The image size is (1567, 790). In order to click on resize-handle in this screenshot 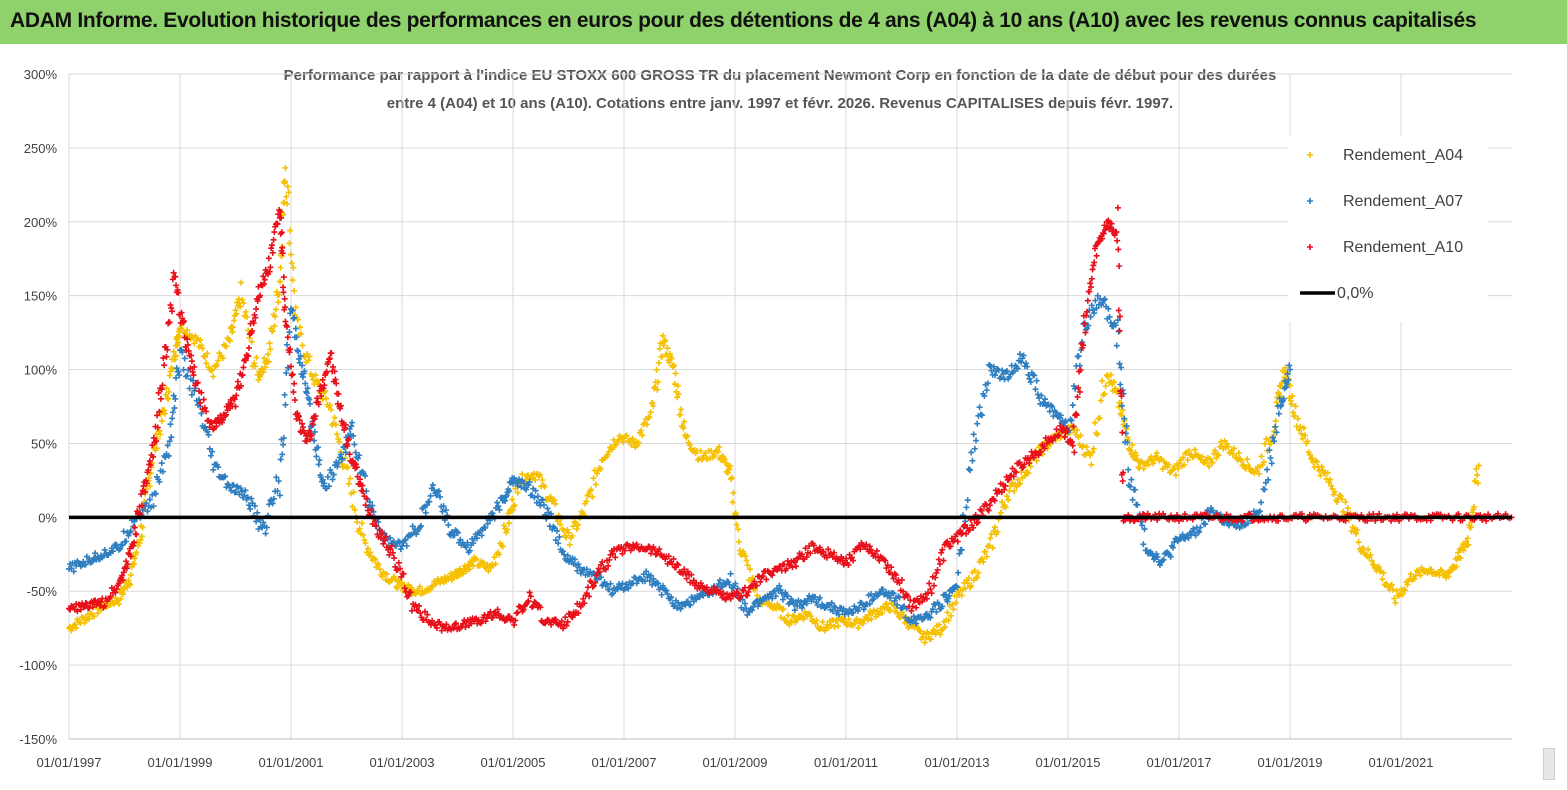, I will do `click(1549, 764)`.